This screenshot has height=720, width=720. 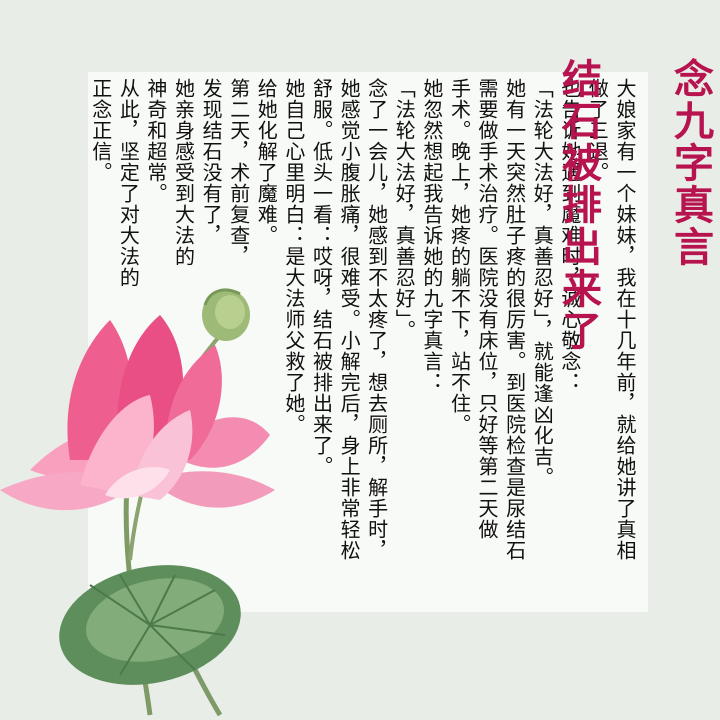 What do you see at coordinates (349, 319) in the screenshot?
I see `story-column: 她感觉小腹胀痛，很难受。小解完后，身上非常轻松` at bounding box center [349, 319].